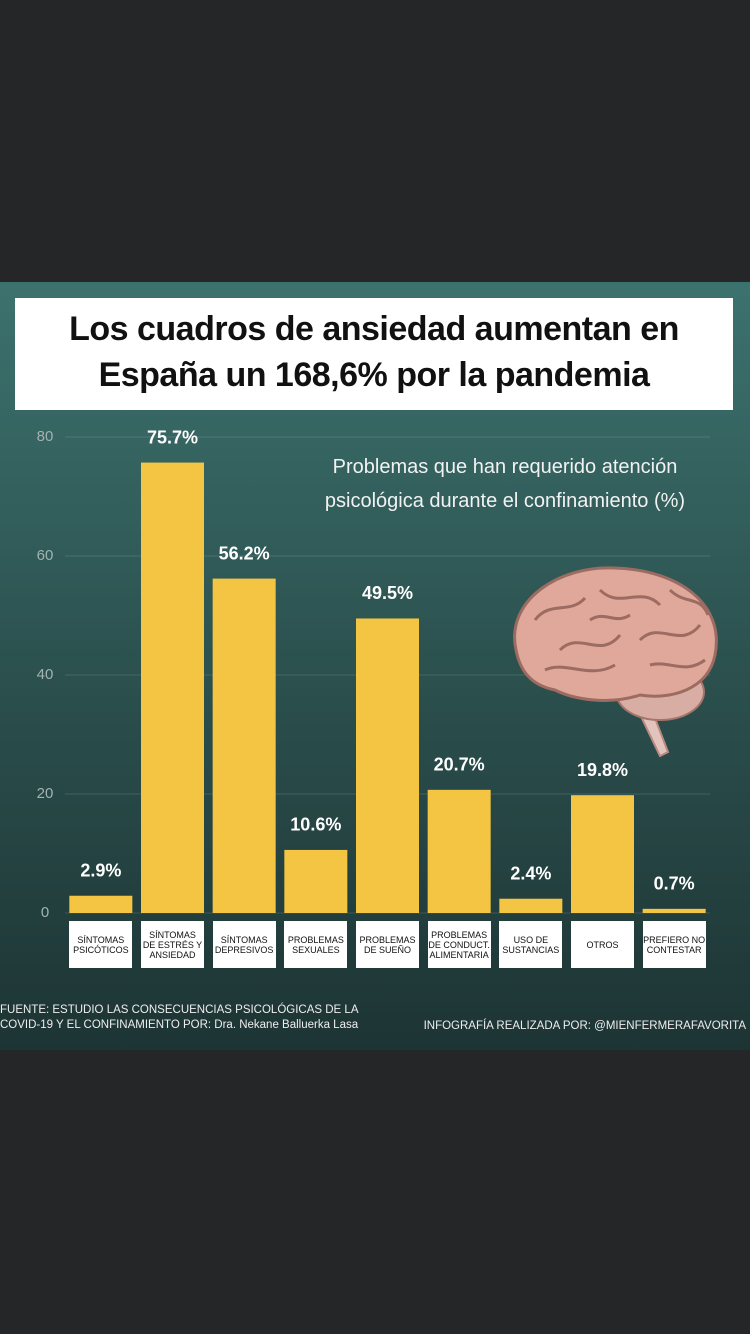 This screenshot has height=1334, width=750. Describe the element at coordinates (674, 884) in the screenshot. I see `value-label: 0.7%` at that location.